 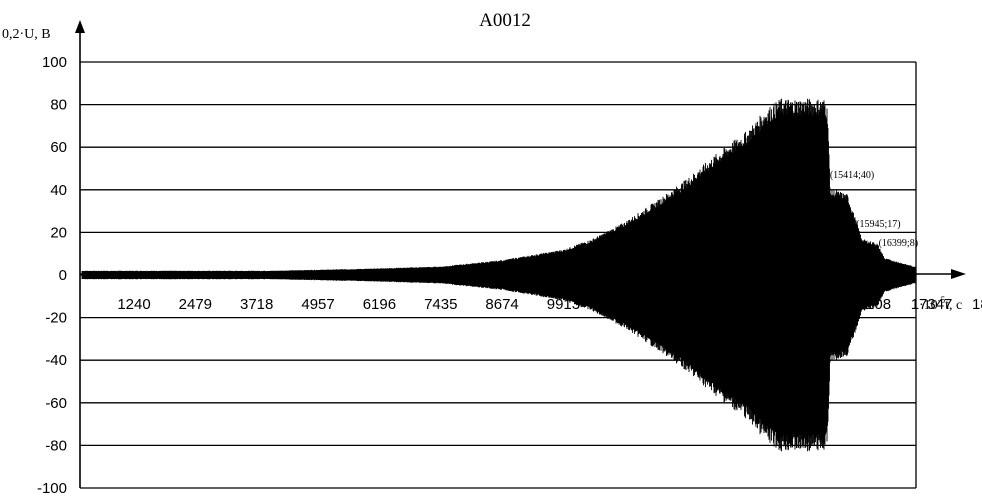 What do you see at coordinates (878, 224) in the screenshot?
I see `point-annotation: (15945;17)` at bounding box center [878, 224].